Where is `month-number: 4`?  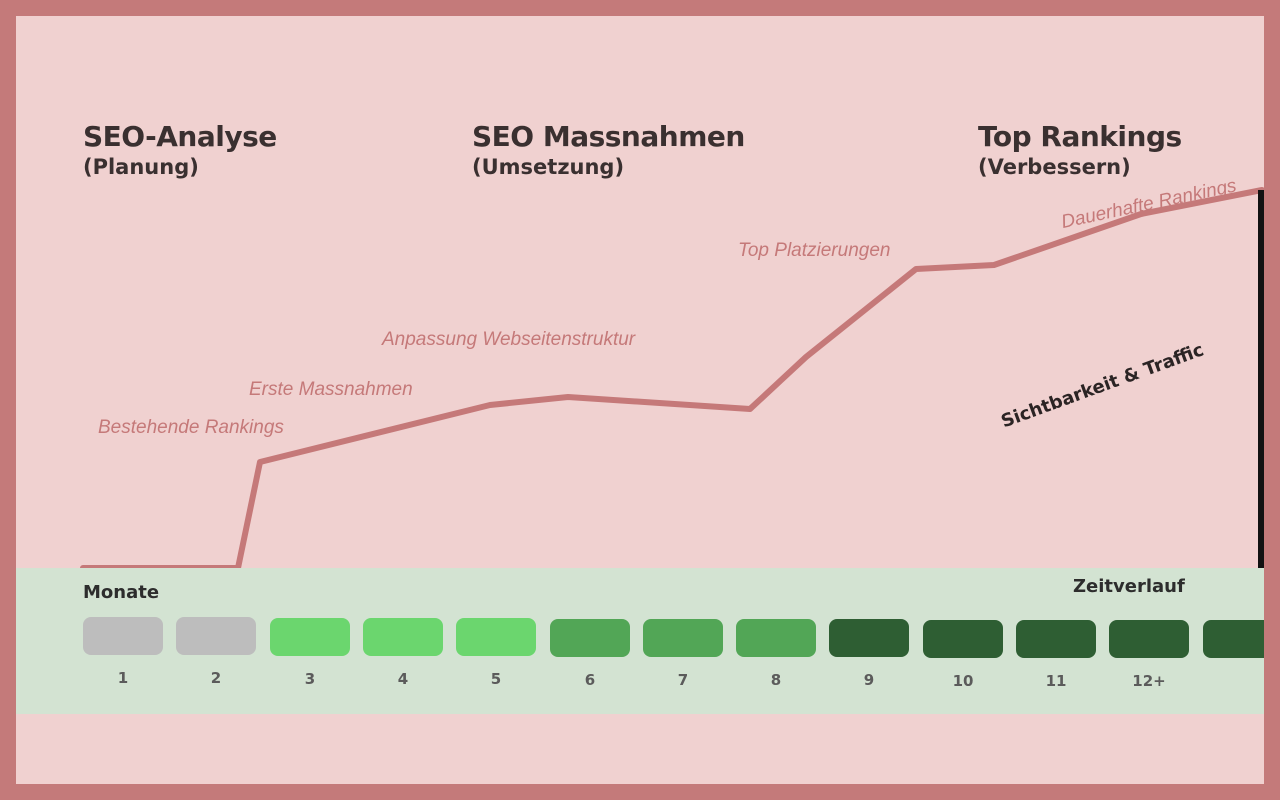
month-number: 4 is located at coordinates (403, 678).